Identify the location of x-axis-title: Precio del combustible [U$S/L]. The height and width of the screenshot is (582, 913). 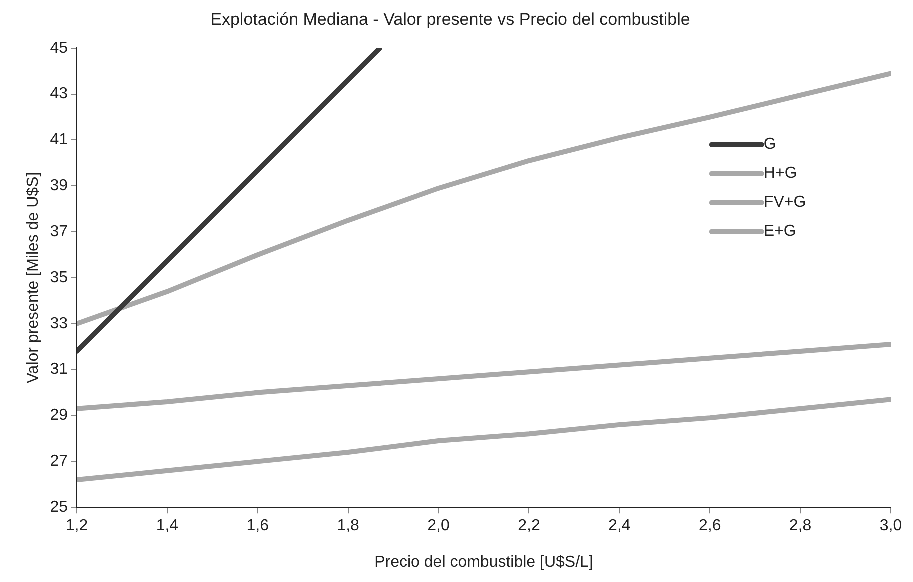
(484, 562).